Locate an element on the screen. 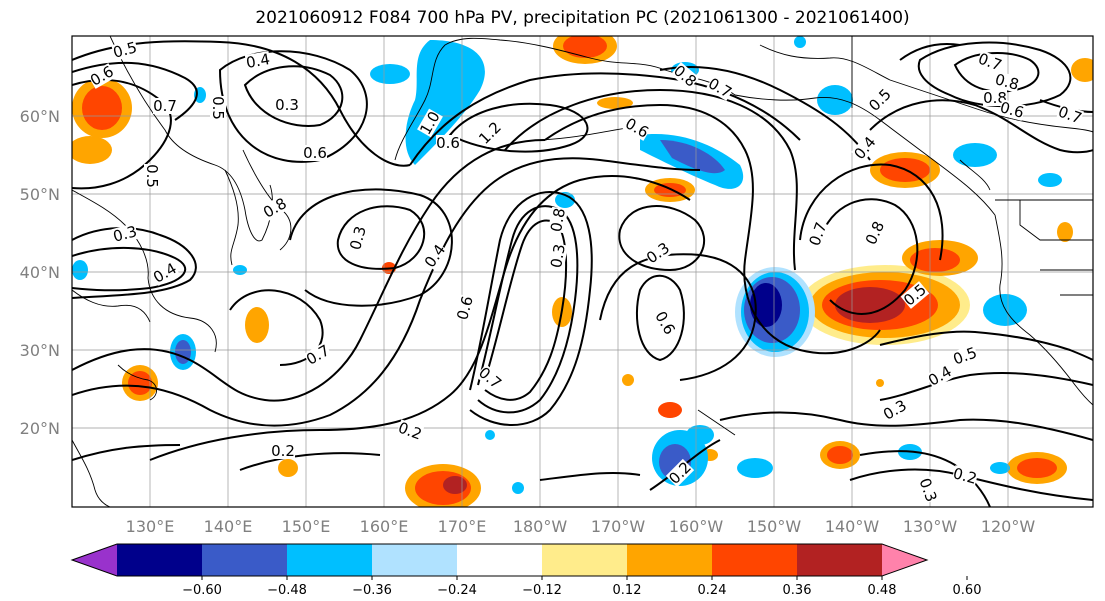 The image size is (1105, 601). latitude-labels: 60°N 50°N 40°N 30°N 20°N is located at coordinates (40, 272).